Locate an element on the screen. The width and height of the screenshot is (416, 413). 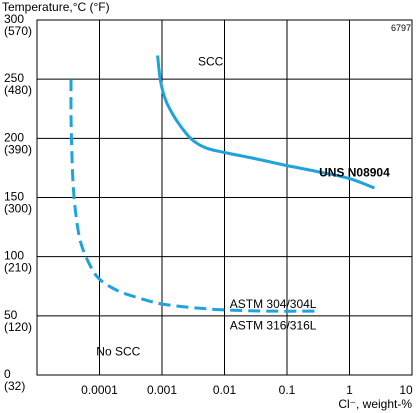
y-tick-label-fahrenheit: (480) is located at coordinates (18, 90).